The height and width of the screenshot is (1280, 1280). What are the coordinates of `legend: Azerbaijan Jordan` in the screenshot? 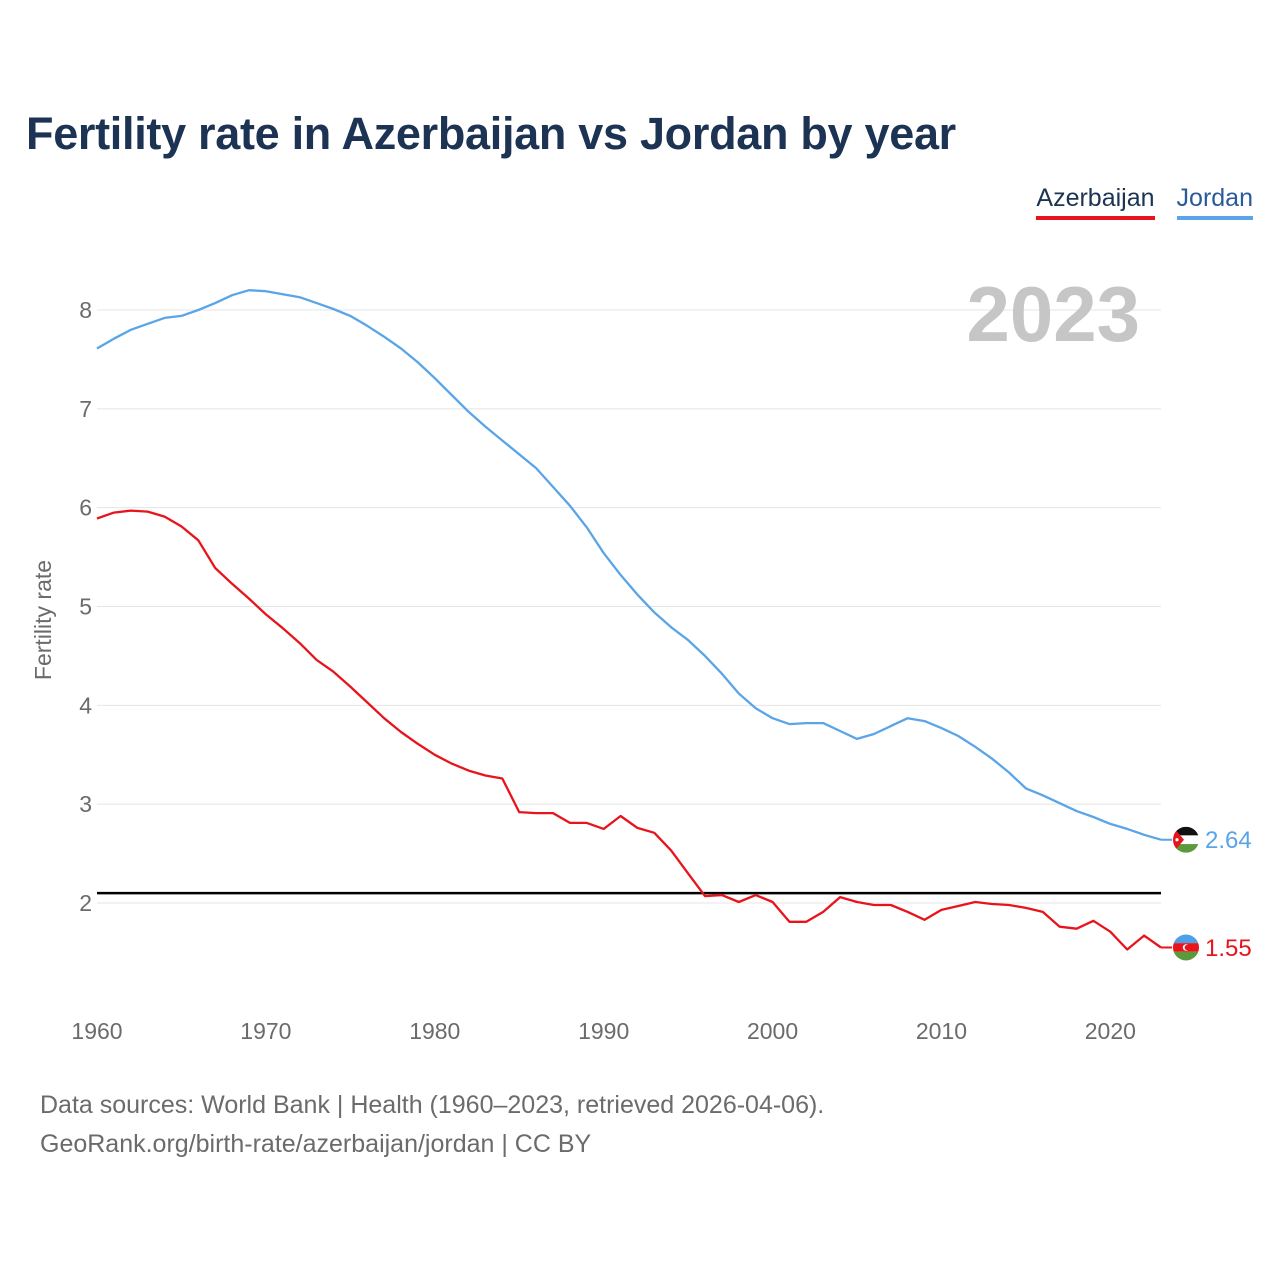 It's located at (1144, 202).